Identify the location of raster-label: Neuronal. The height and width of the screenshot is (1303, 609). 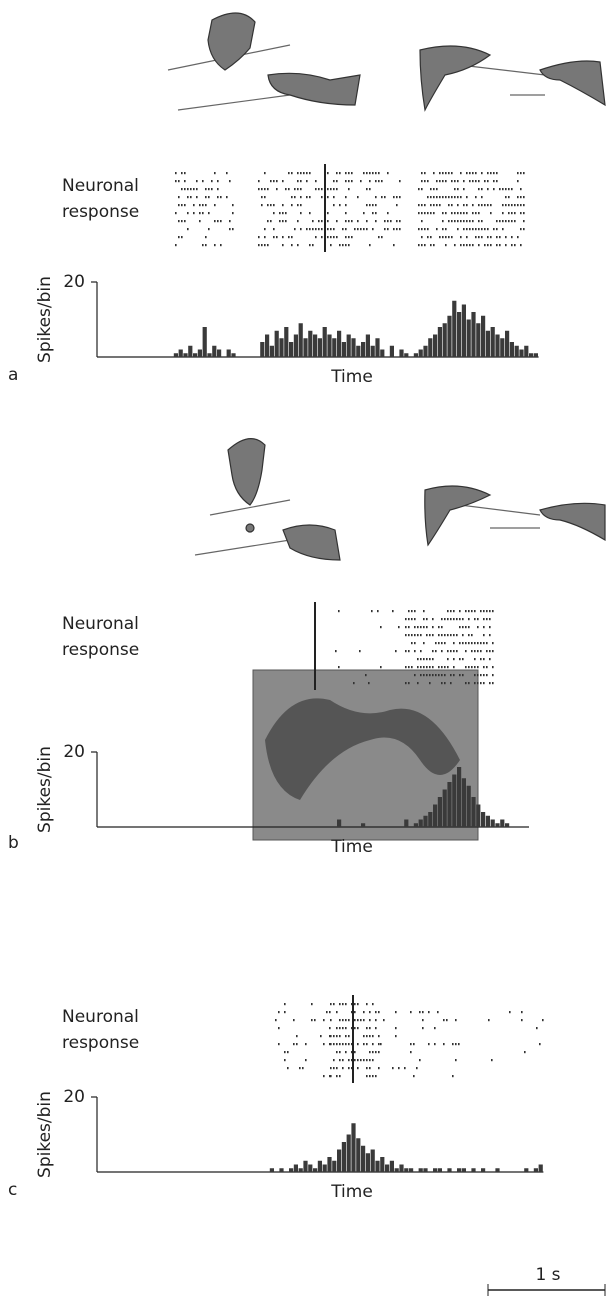
(100, 186).